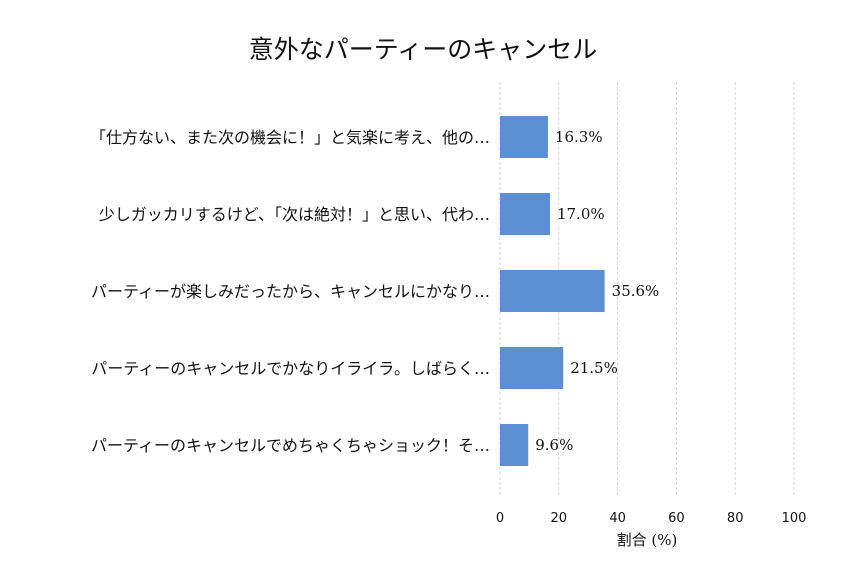  Describe the element at coordinates (594, 368) in the screenshot. I see `value-label: 21.5%` at that location.